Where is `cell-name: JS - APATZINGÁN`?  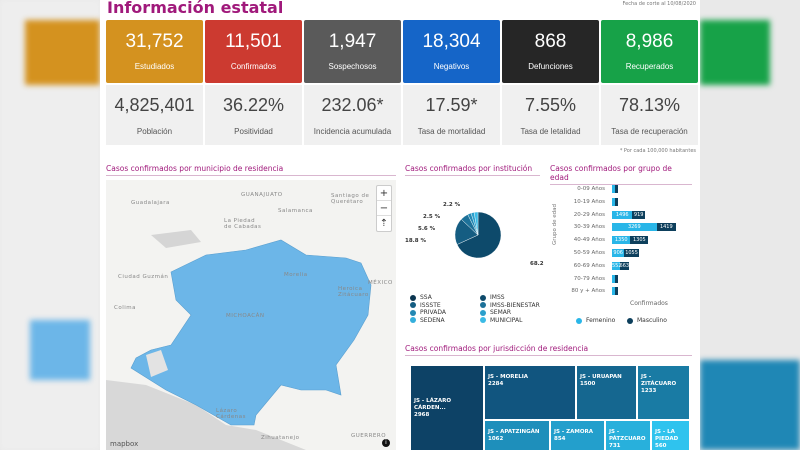
cell-name: JS - APATZINGÁN is located at coordinates (514, 432).